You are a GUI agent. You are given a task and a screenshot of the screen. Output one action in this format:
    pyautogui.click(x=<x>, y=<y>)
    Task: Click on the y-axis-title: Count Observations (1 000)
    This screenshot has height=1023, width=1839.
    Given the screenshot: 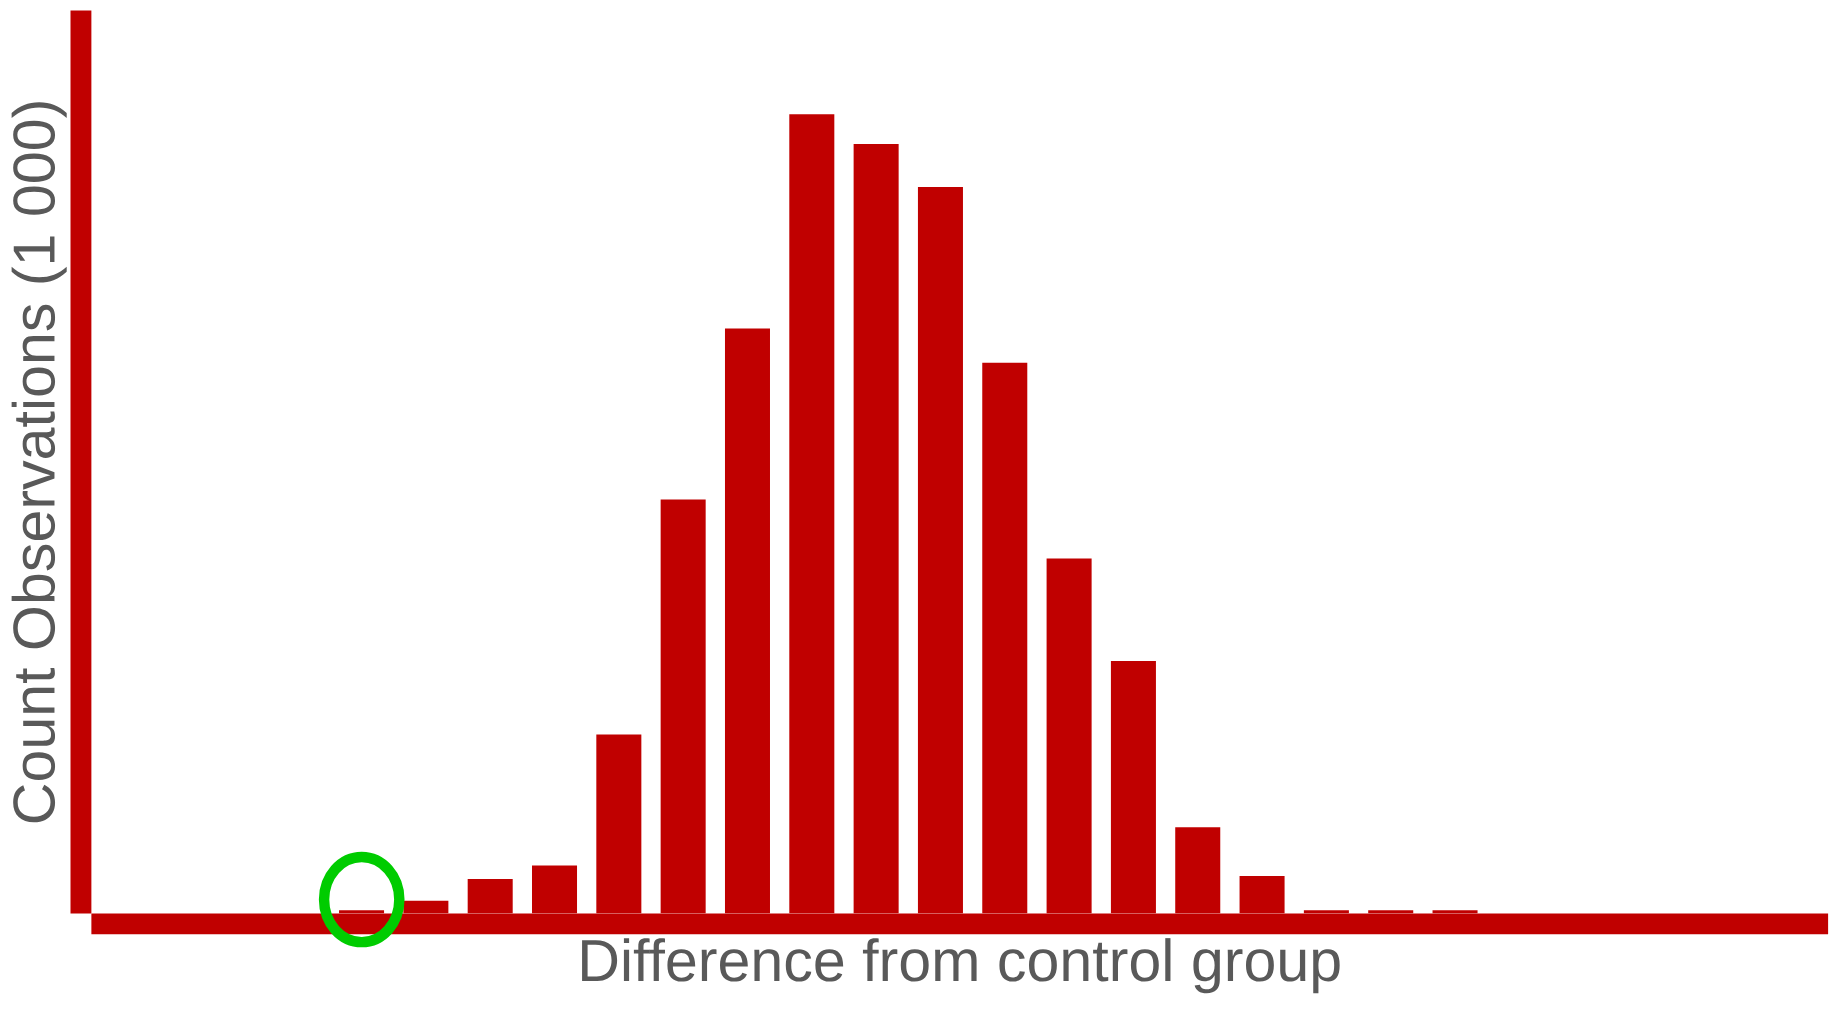 What is the action you would take?
    pyautogui.click(x=39, y=462)
    